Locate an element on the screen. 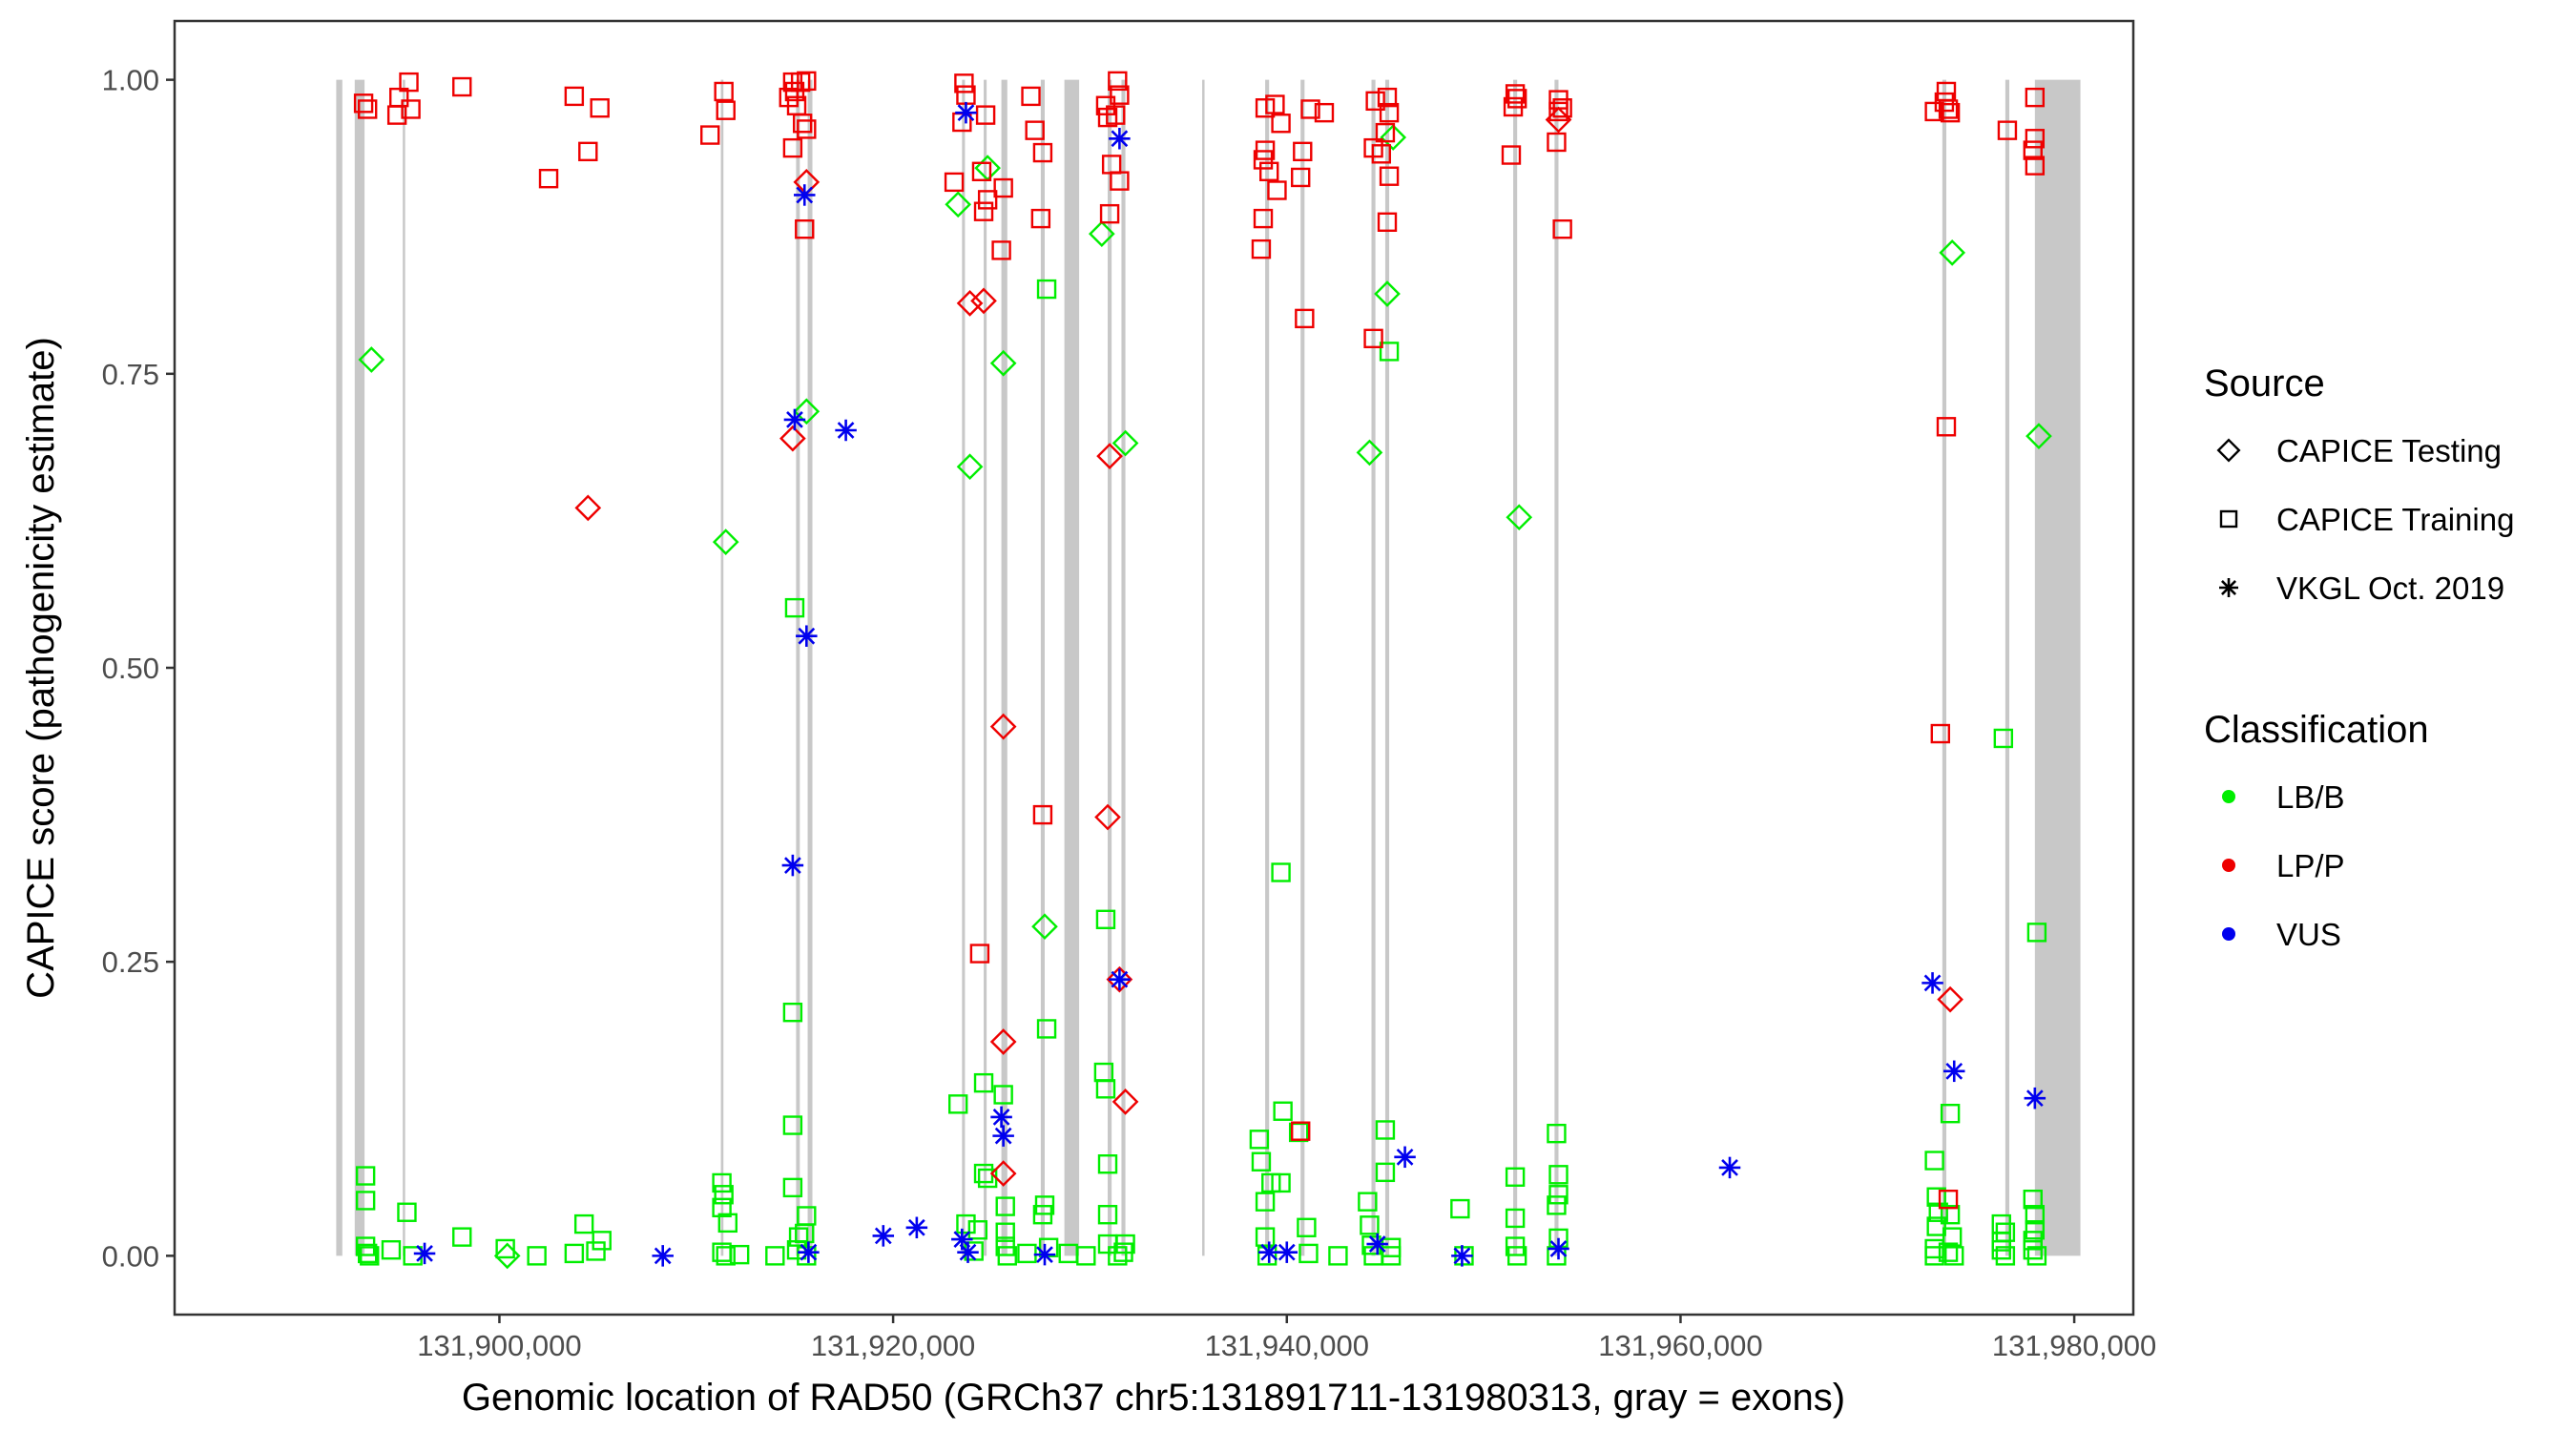  legend-classification-items: LB/B LP/P VUS is located at coordinates (2283, 865).